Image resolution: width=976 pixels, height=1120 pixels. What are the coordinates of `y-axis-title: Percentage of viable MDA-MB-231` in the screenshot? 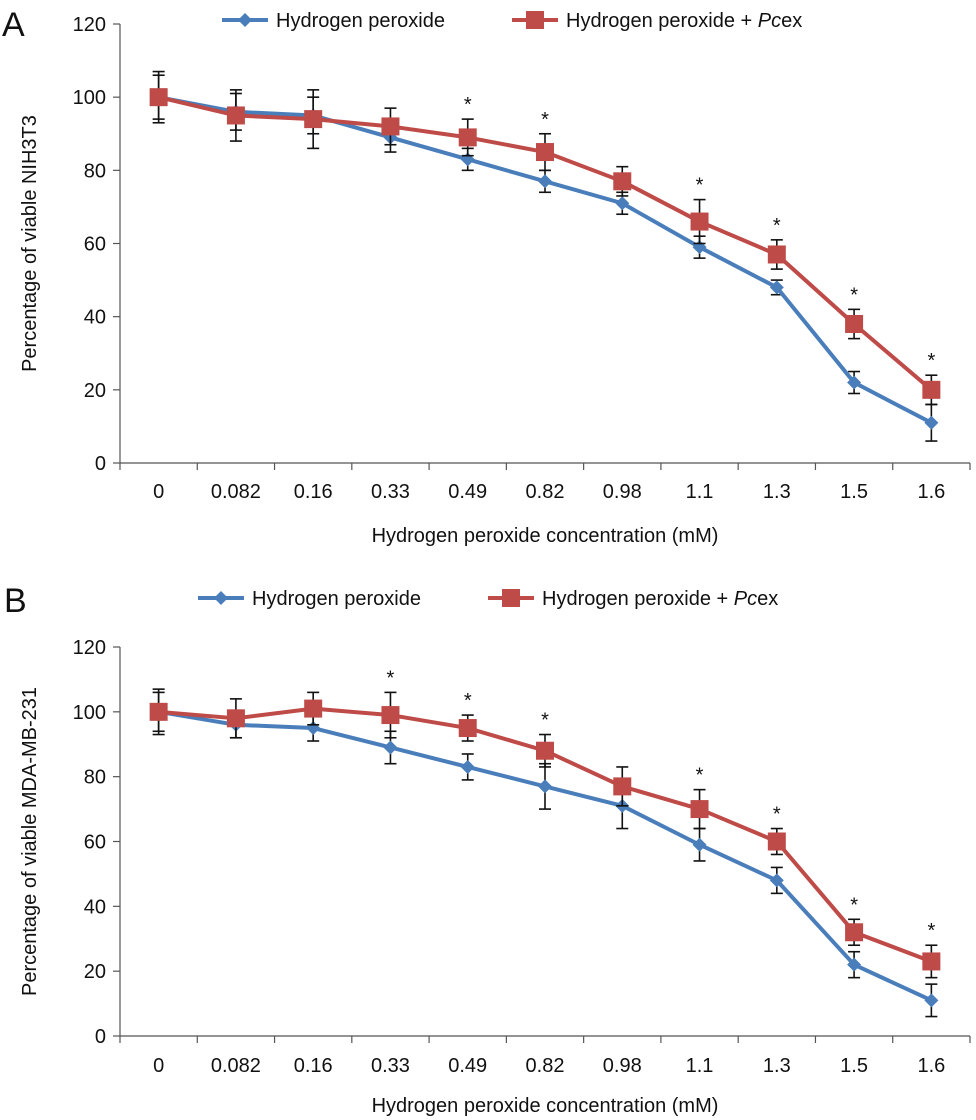 It's located at (30, 841).